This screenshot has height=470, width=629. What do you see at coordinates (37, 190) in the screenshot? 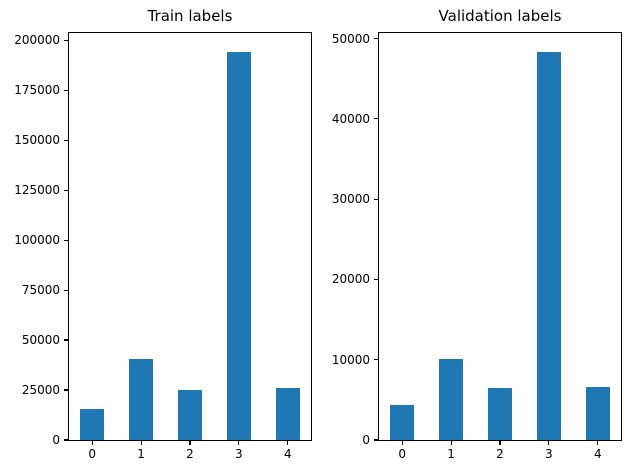
I see `y-tick-label: 125000` at bounding box center [37, 190].